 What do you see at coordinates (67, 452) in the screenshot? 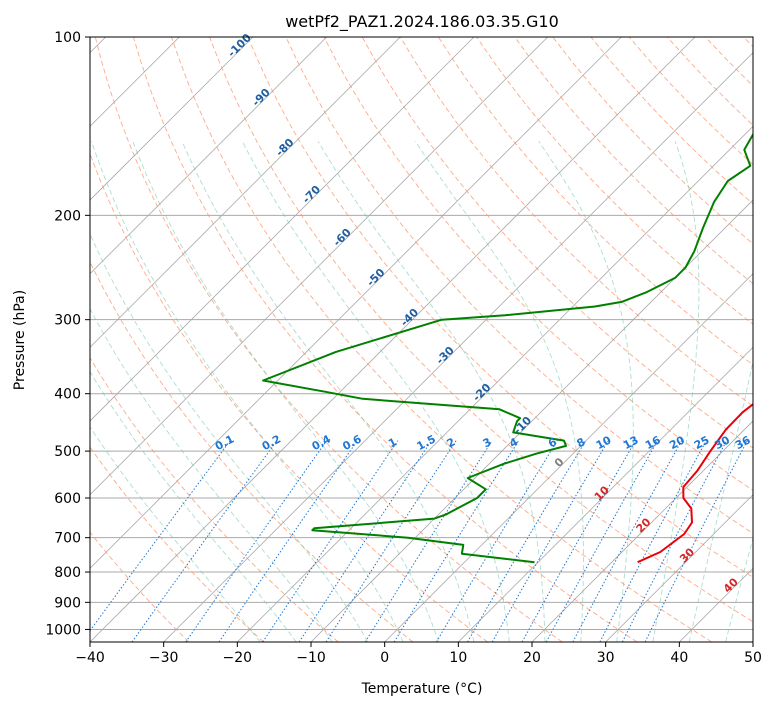
I see `y-tick-label: 500` at bounding box center [67, 452].